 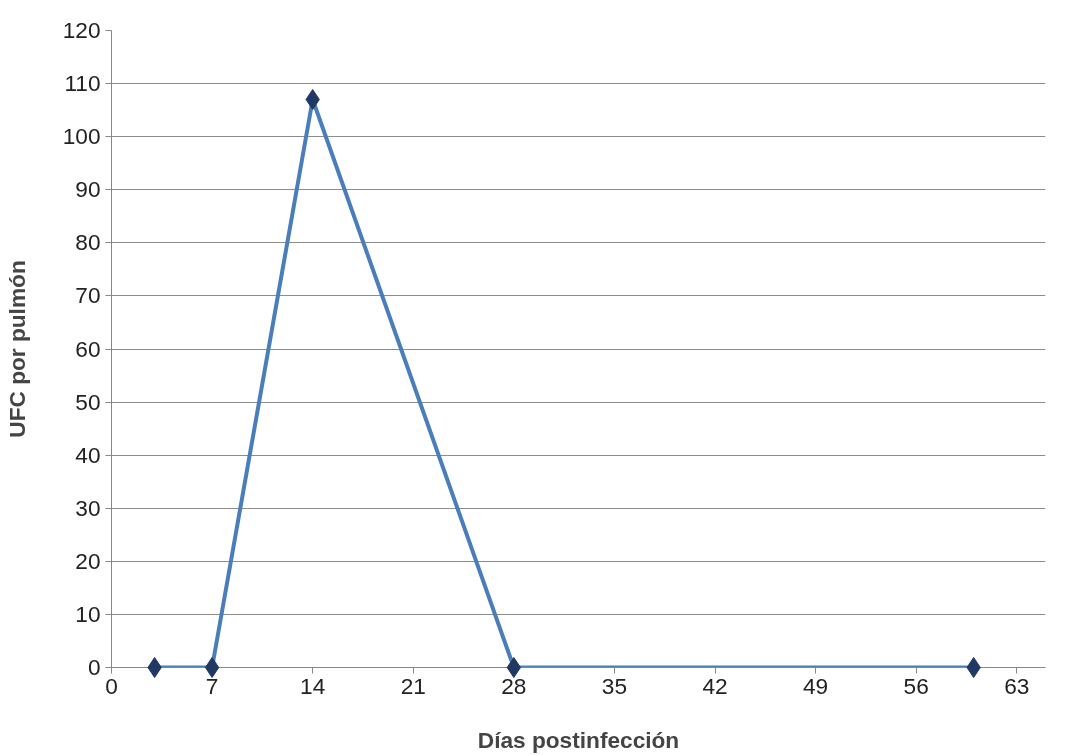 What do you see at coordinates (81, 30) in the screenshot?
I see `y-tick-label: 120` at bounding box center [81, 30].